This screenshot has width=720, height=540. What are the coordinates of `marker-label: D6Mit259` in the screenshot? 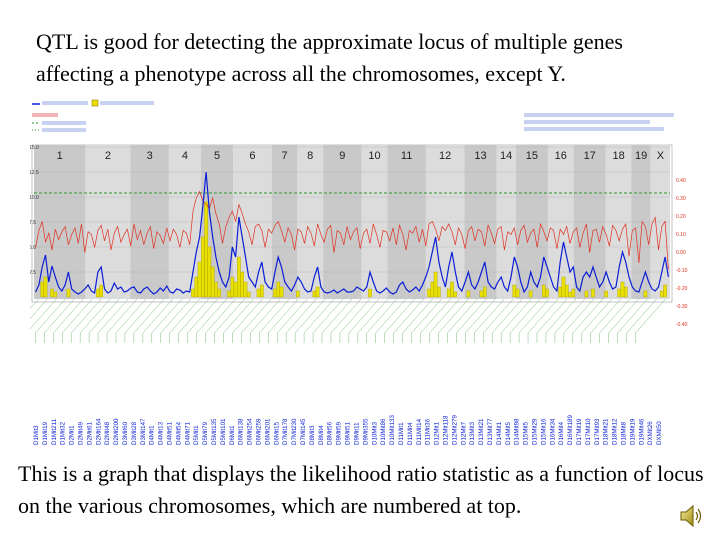 It's located at (259, 431).